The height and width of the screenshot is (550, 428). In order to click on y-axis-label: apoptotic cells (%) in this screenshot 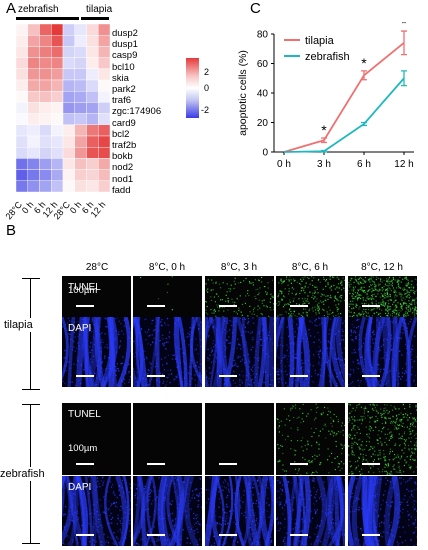, I will do `click(243, 93)`.